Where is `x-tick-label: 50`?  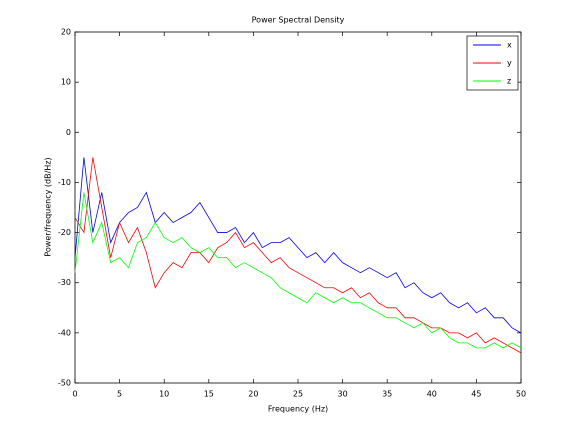
x-tick-label: 50 is located at coordinates (521, 394).